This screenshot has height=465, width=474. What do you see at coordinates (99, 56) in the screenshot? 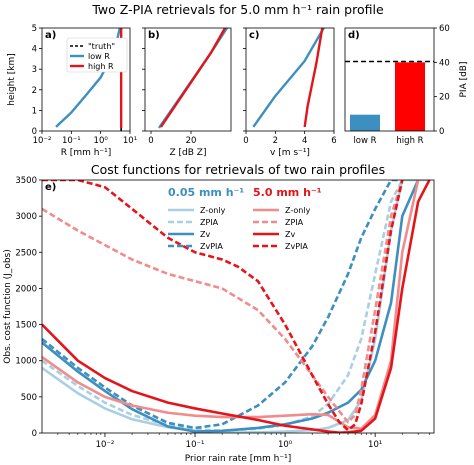
I see `legend-label: low R` at bounding box center [99, 56].